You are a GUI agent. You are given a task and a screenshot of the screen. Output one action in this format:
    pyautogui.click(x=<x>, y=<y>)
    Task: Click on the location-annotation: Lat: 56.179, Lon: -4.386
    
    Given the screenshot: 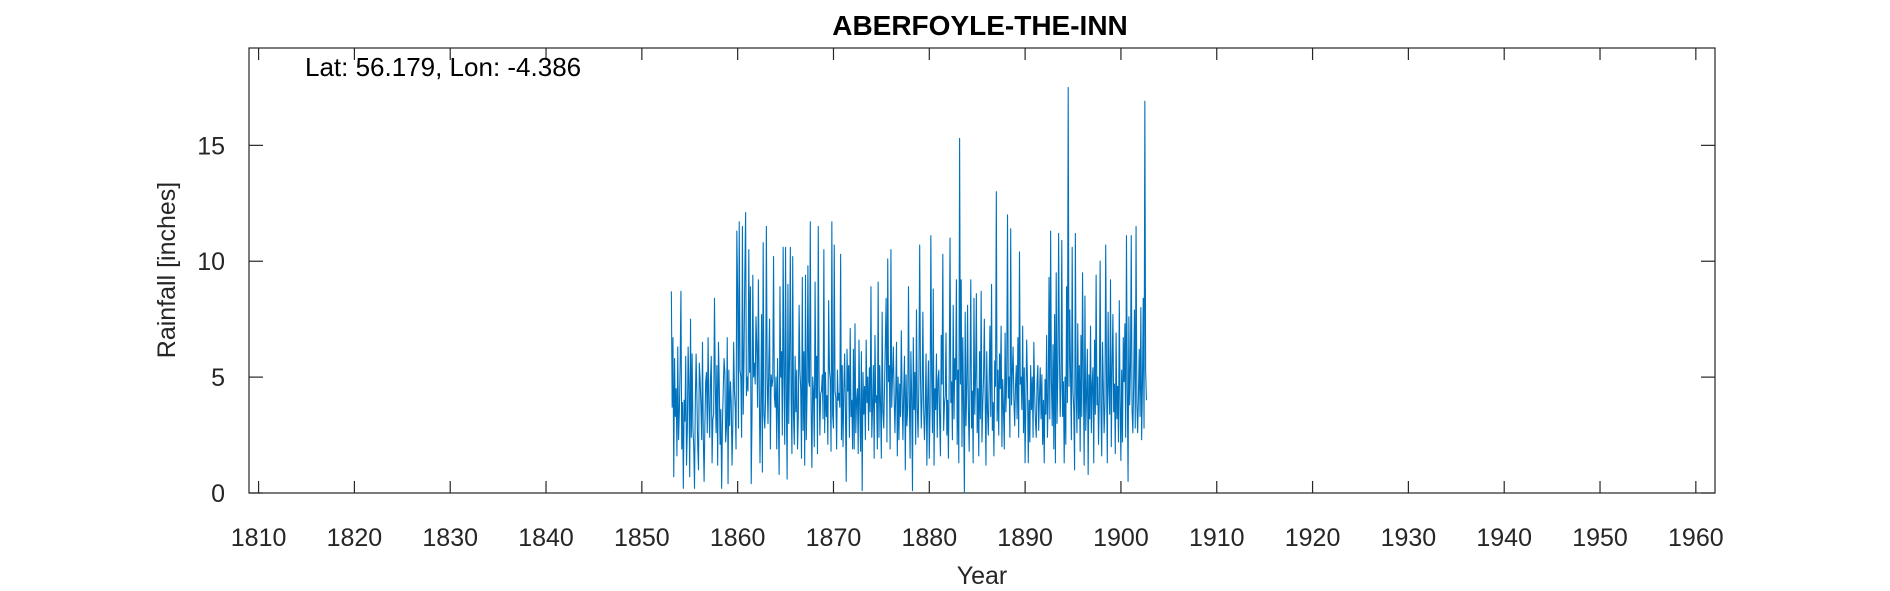 What is the action you would take?
    pyautogui.click(x=443, y=67)
    